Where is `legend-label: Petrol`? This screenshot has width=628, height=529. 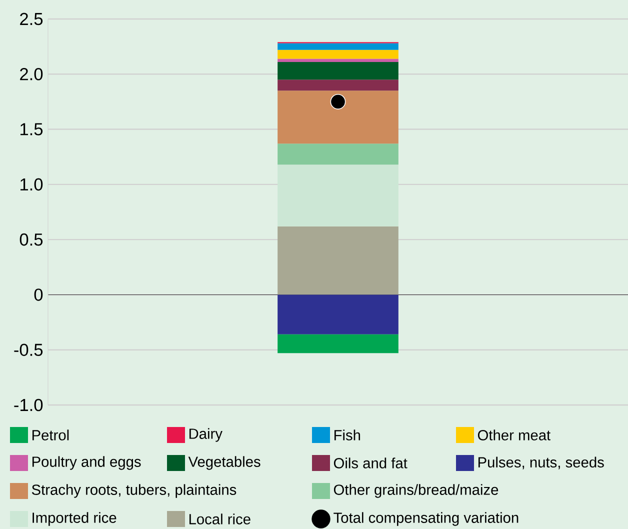 legend-label: Petrol is located at coordinates (50, 435).